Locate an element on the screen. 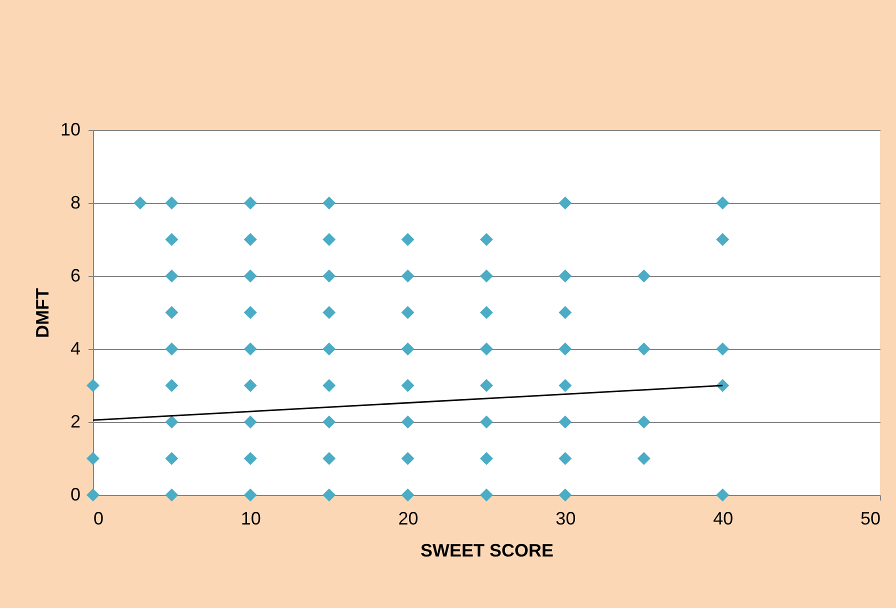 The width and height of the screenshot is (896, 608). x-tick-label: 20 is located at coordinates (408, 518).